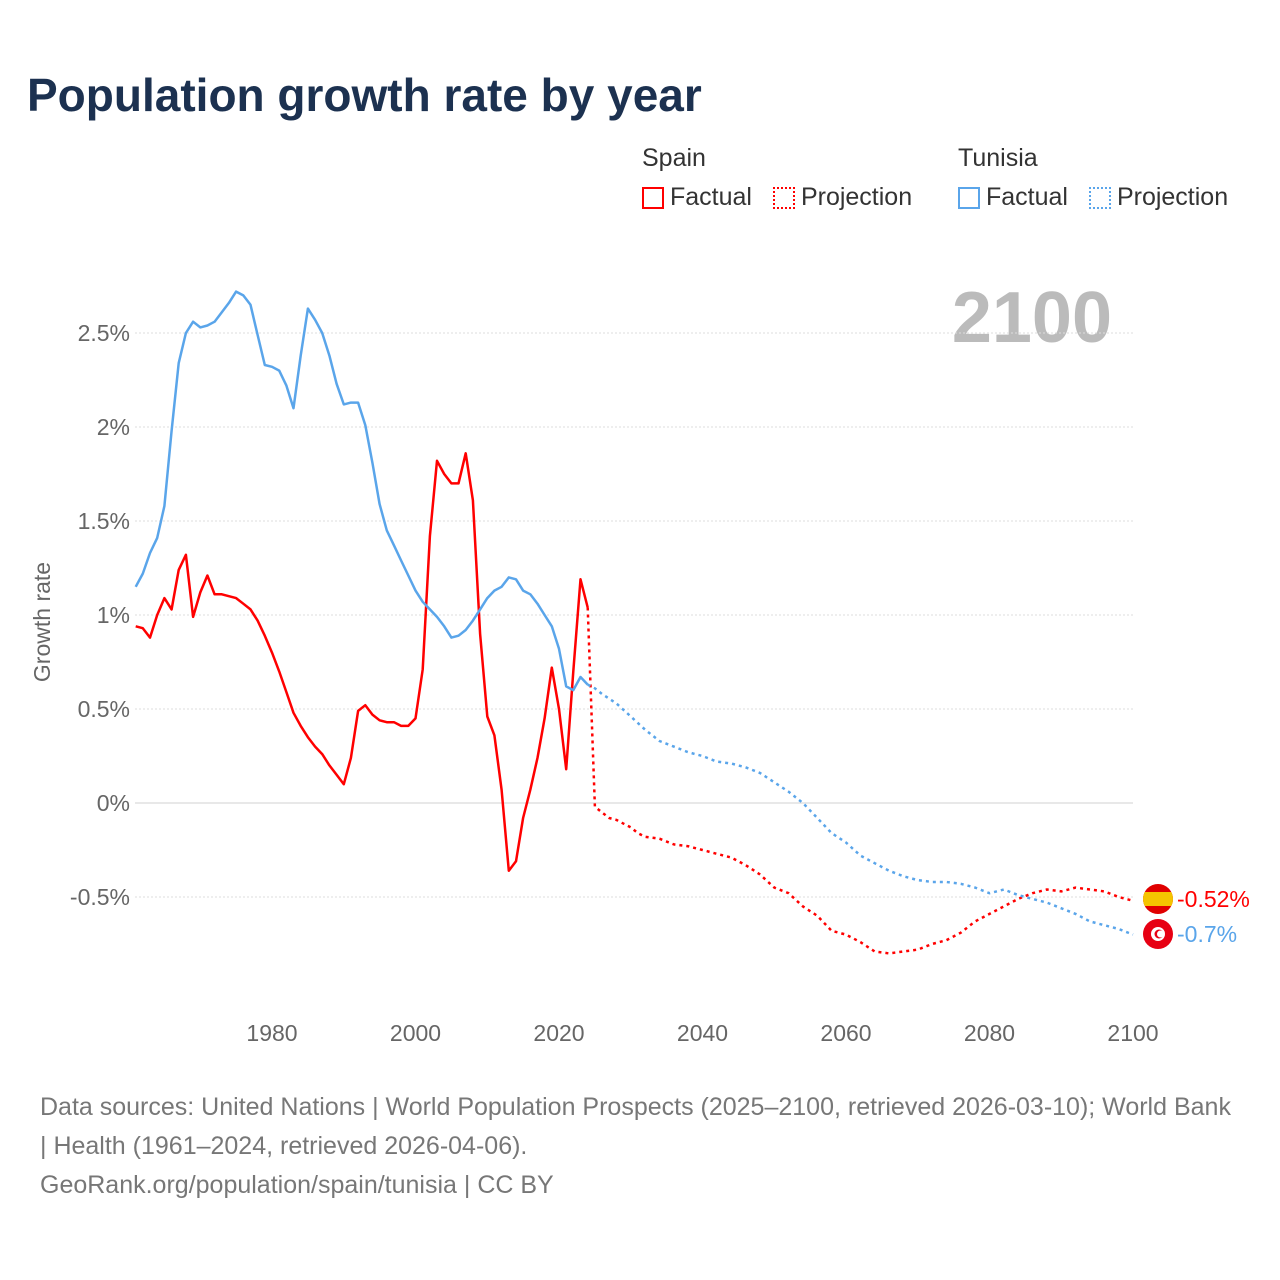  What do you see at coordinates (860, 809) in the screenshot?
I see `line-tunisia-projection` at bounding box center [860, 809].